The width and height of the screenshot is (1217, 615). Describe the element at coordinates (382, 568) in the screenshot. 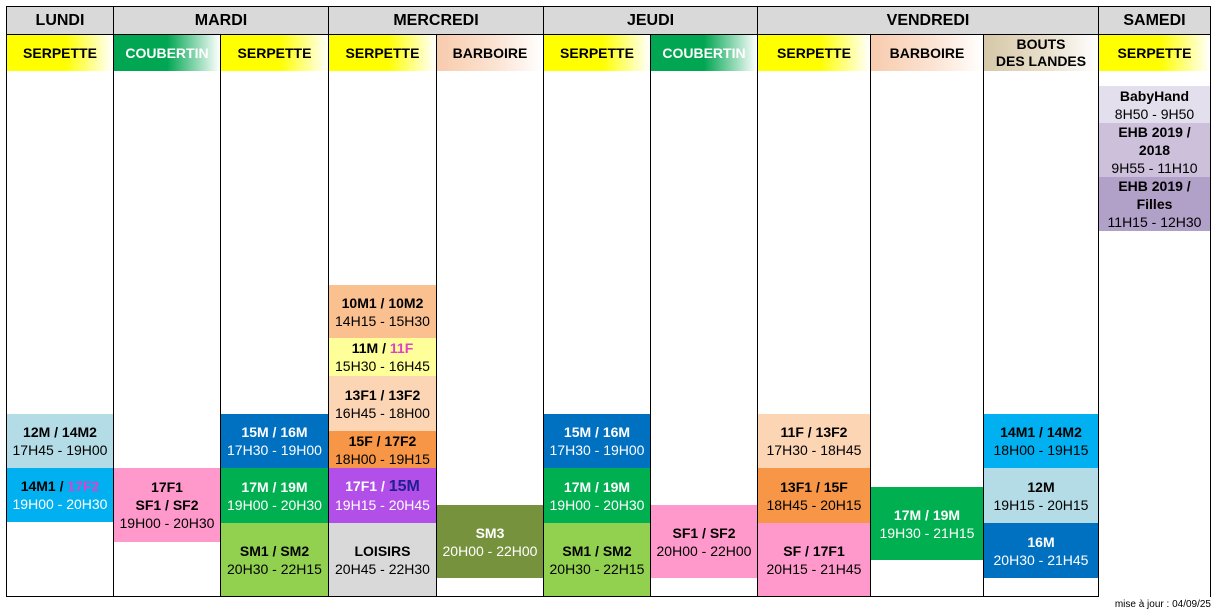

I see `slot-hours: 20H45 - 22H30` at that location.